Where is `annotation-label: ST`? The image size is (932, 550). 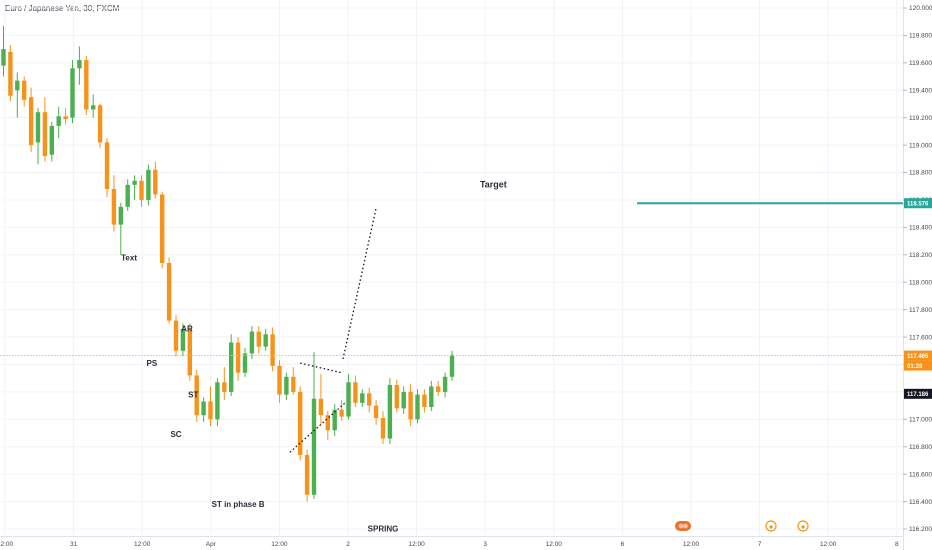 annotation-label: ST is located at coordinates (193, 394).